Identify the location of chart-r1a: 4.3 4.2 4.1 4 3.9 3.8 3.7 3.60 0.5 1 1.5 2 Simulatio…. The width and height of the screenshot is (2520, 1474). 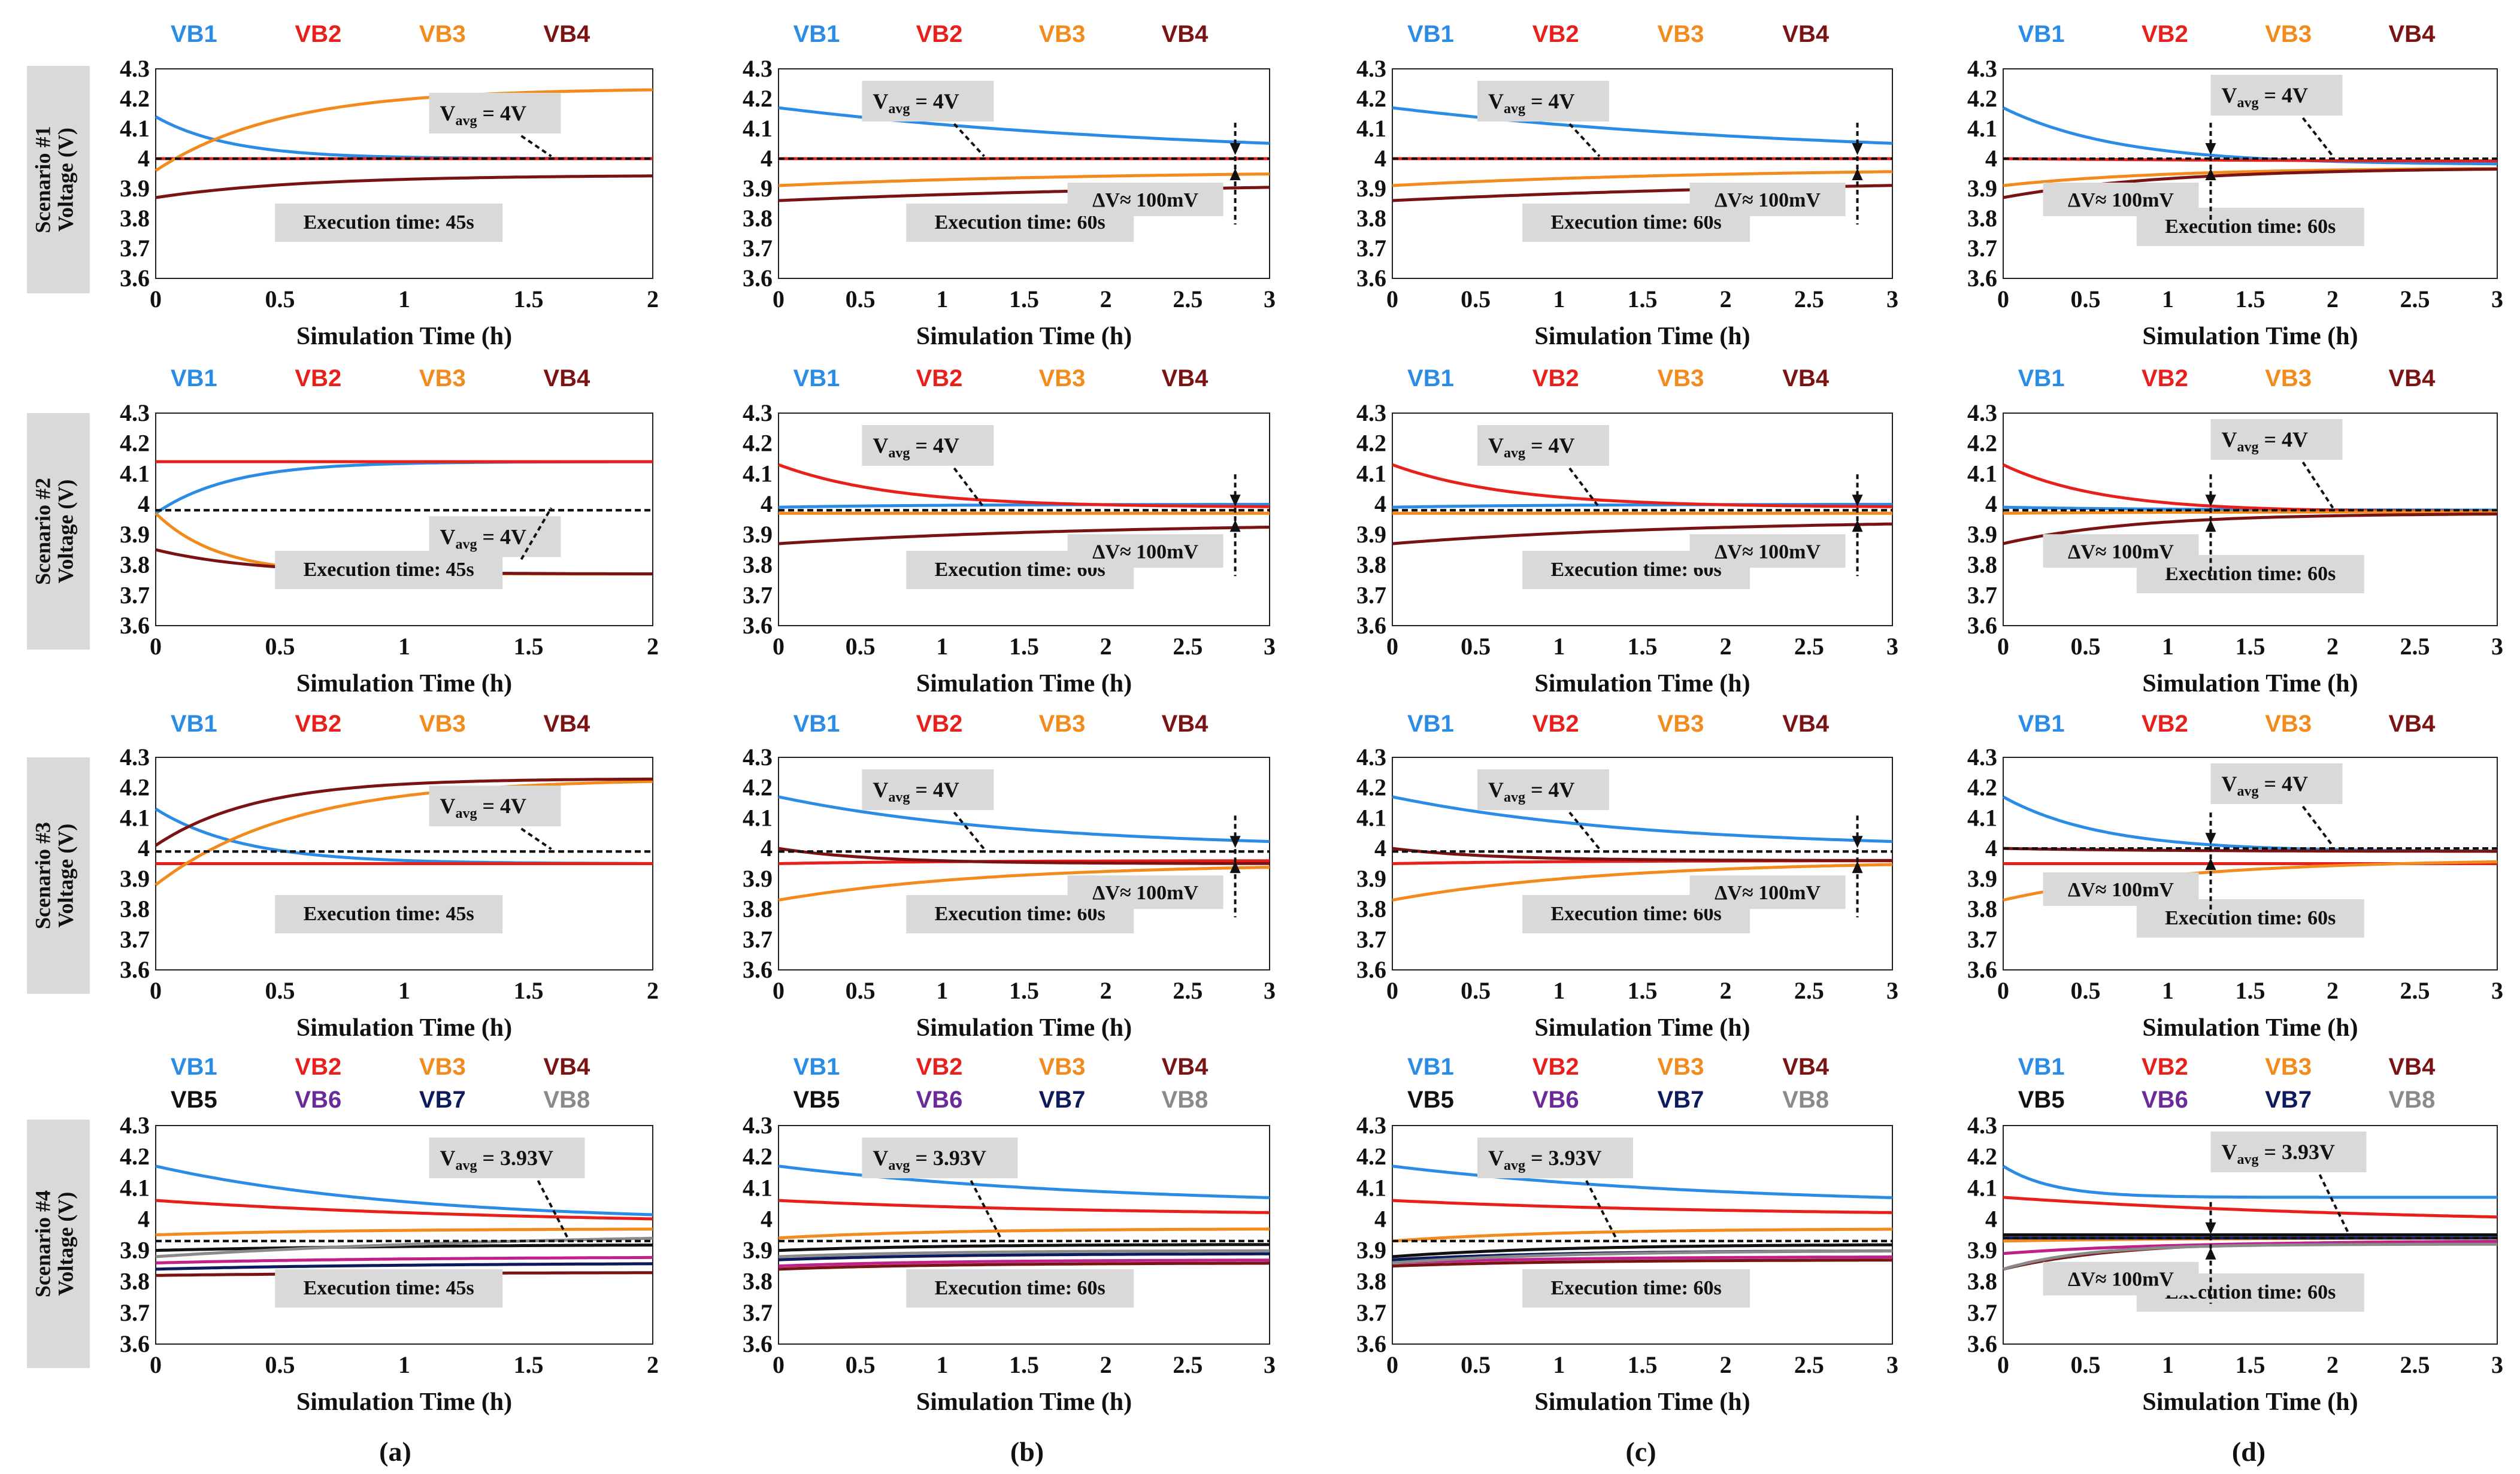
(389, 185).